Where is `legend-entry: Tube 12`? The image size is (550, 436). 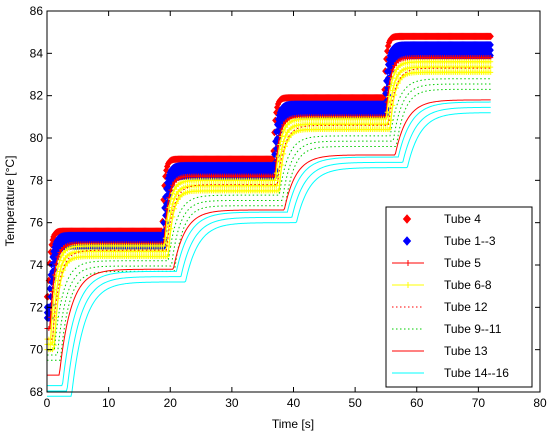
legend-entry: Tube 12 is located at coordinates (440, 307).